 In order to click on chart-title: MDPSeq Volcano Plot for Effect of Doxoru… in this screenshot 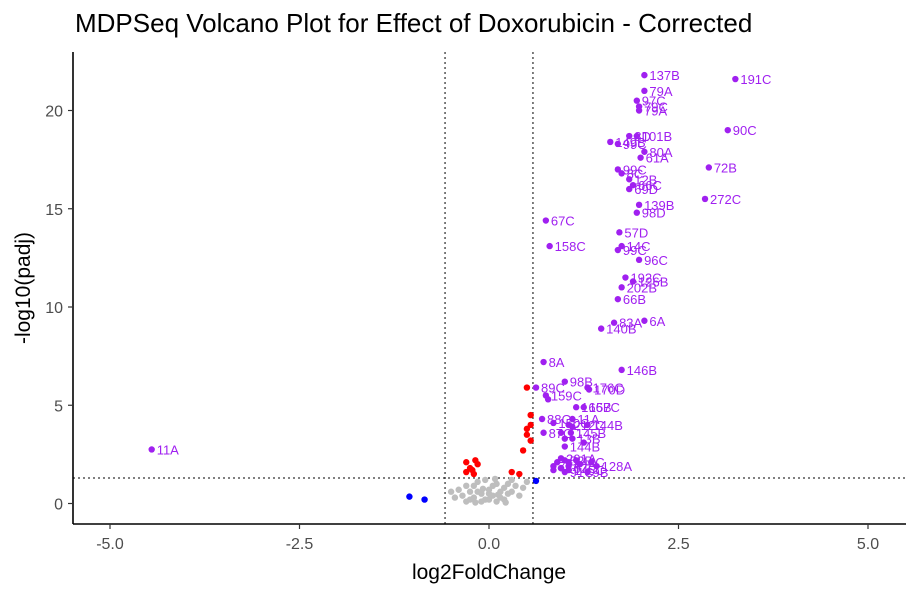, I will do `click(413, 23)`.